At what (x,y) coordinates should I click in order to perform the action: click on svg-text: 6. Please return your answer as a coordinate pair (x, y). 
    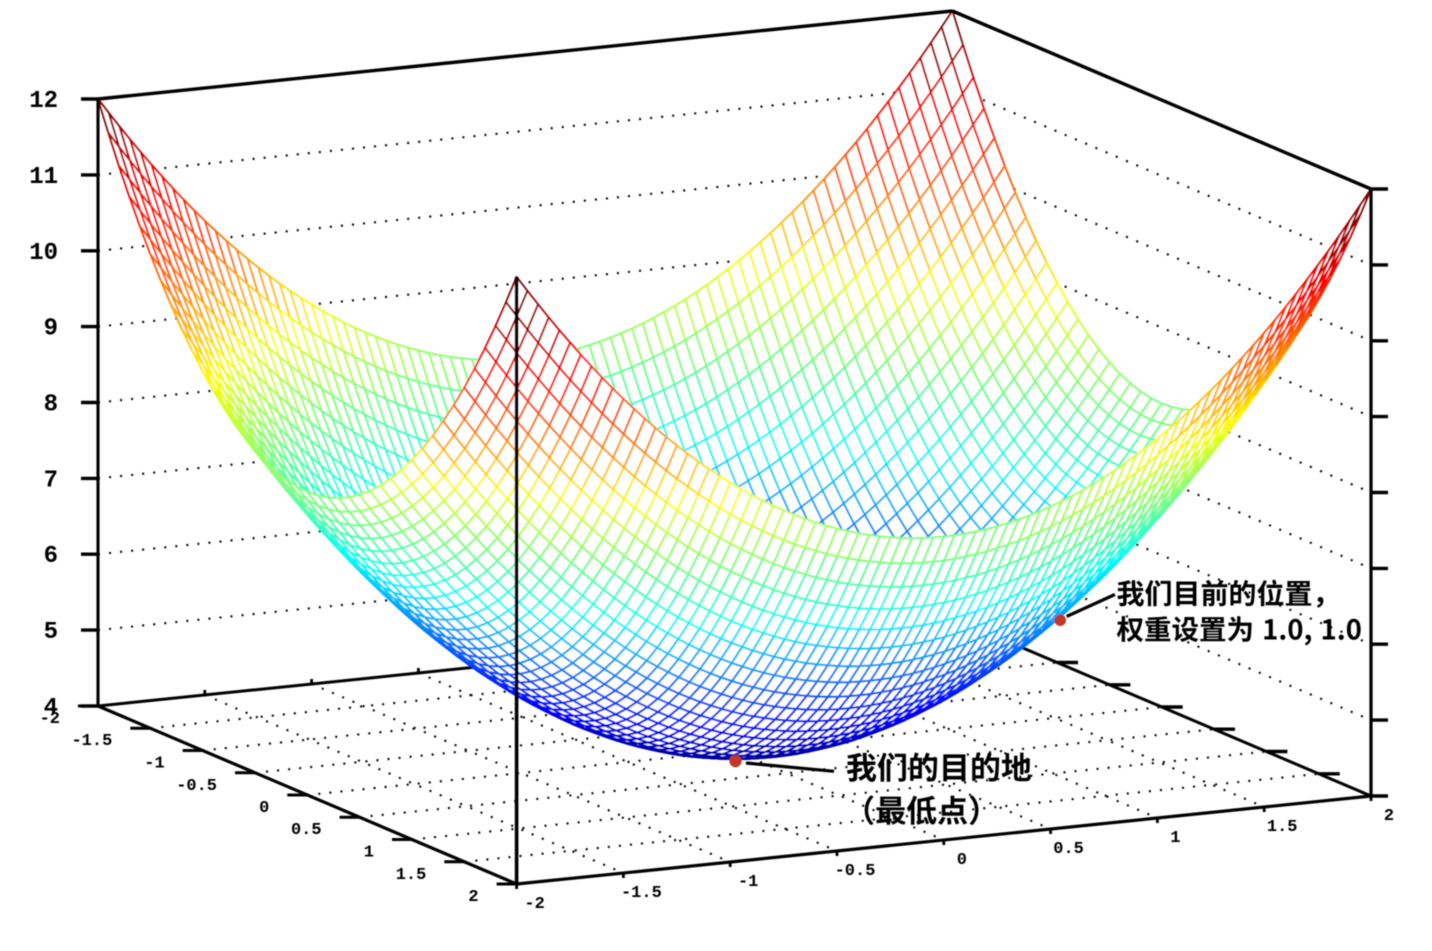
    Looking at the image, I should click on (51, 556).